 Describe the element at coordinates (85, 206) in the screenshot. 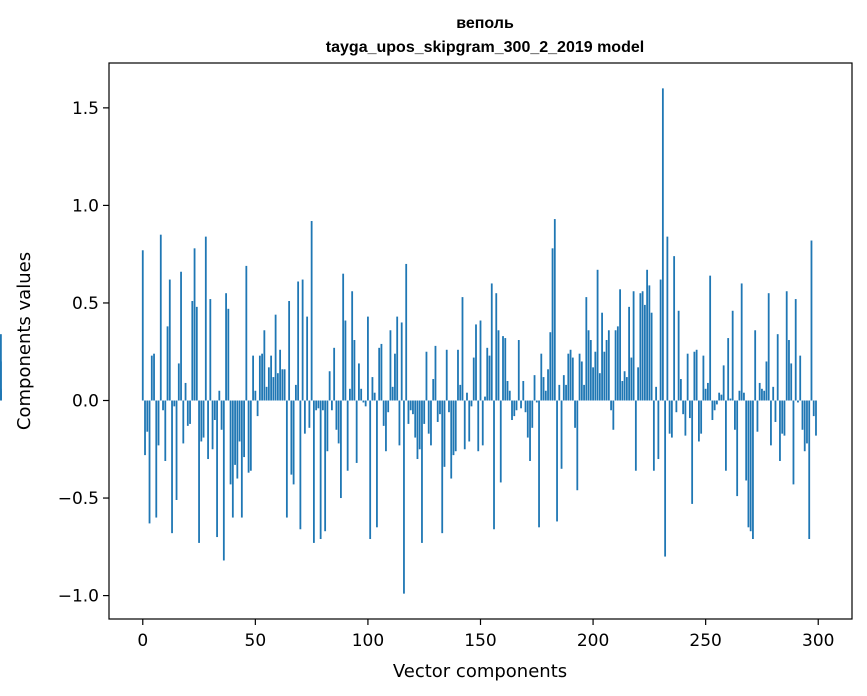

I see `y-tick-label: 1.0` at that location.